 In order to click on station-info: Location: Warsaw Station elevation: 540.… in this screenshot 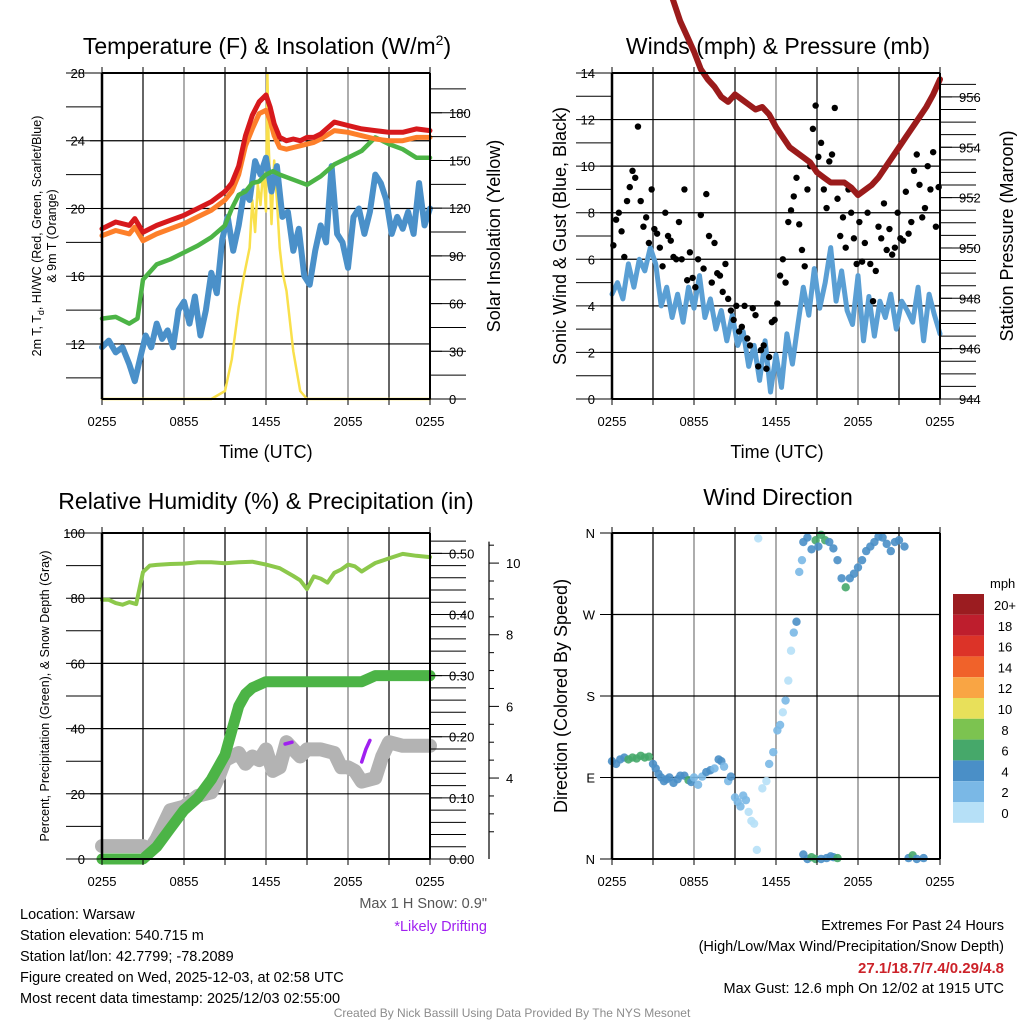, I will do `click(182, 957)`.